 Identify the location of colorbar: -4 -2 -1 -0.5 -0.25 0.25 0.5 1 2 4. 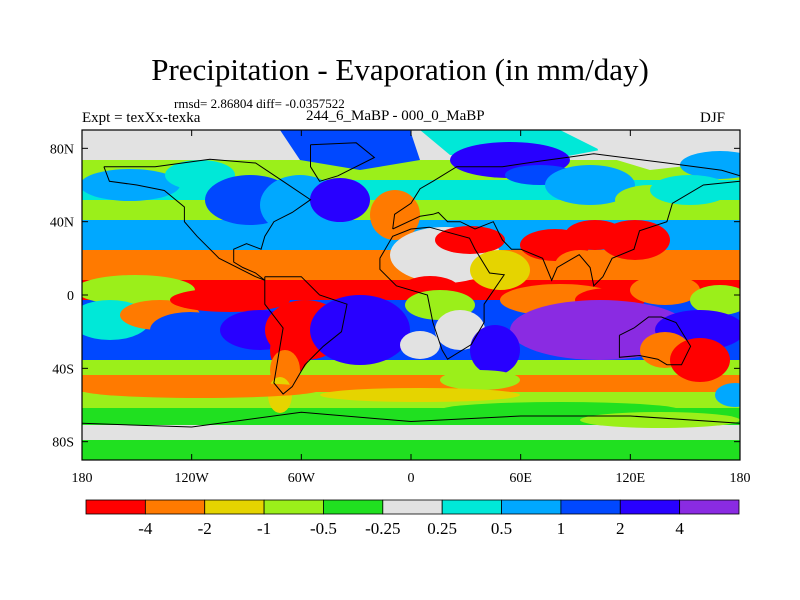
(412, 518).